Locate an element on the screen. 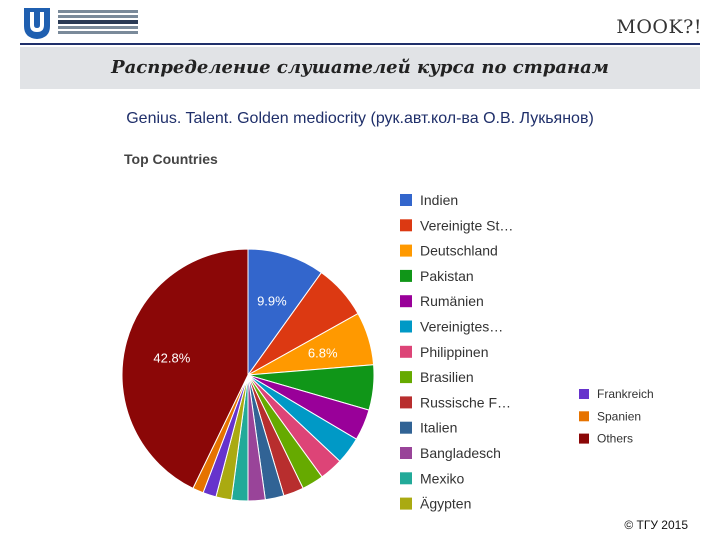 The width and height of the screenshot is (720, 540). legend-item-11: Mexiko is located at coordinates (432, 478).